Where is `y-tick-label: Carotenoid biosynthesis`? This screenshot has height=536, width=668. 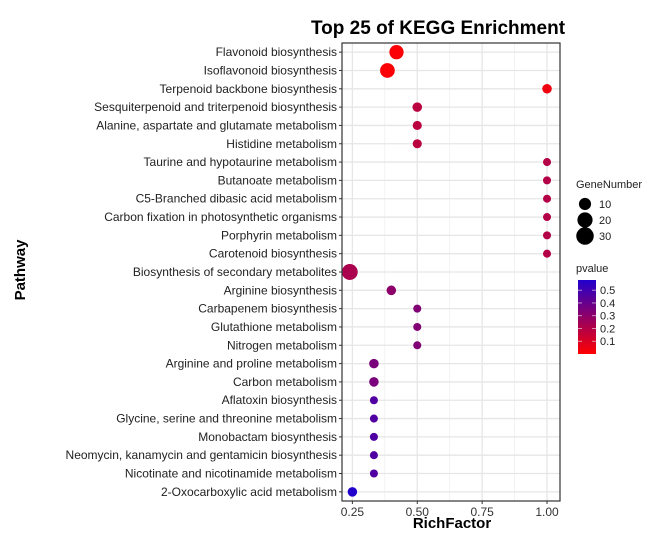
y-tick-label: Carotenoid biosynthesis is located at coordinates (273, 254).